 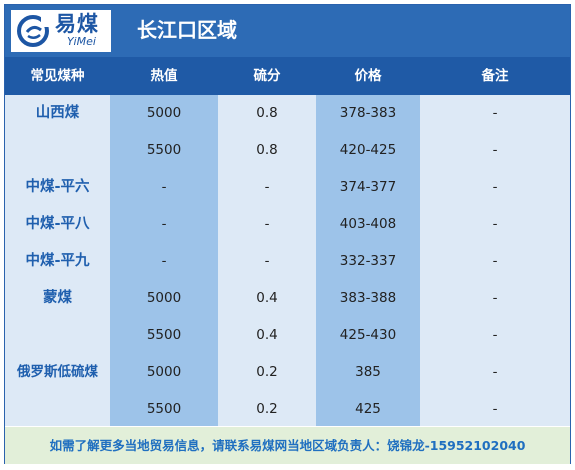 I want to click on table-row: 5500 0.4 425-430 -, so click(x=287, y=335).